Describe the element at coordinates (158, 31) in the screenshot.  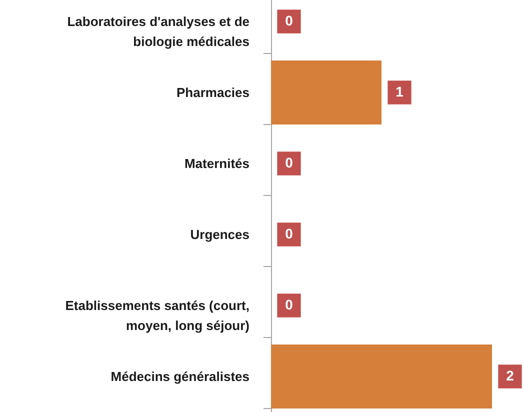
I see `y-tick-label: Laboratoires d'analyses et de biologie médicales` at that location.